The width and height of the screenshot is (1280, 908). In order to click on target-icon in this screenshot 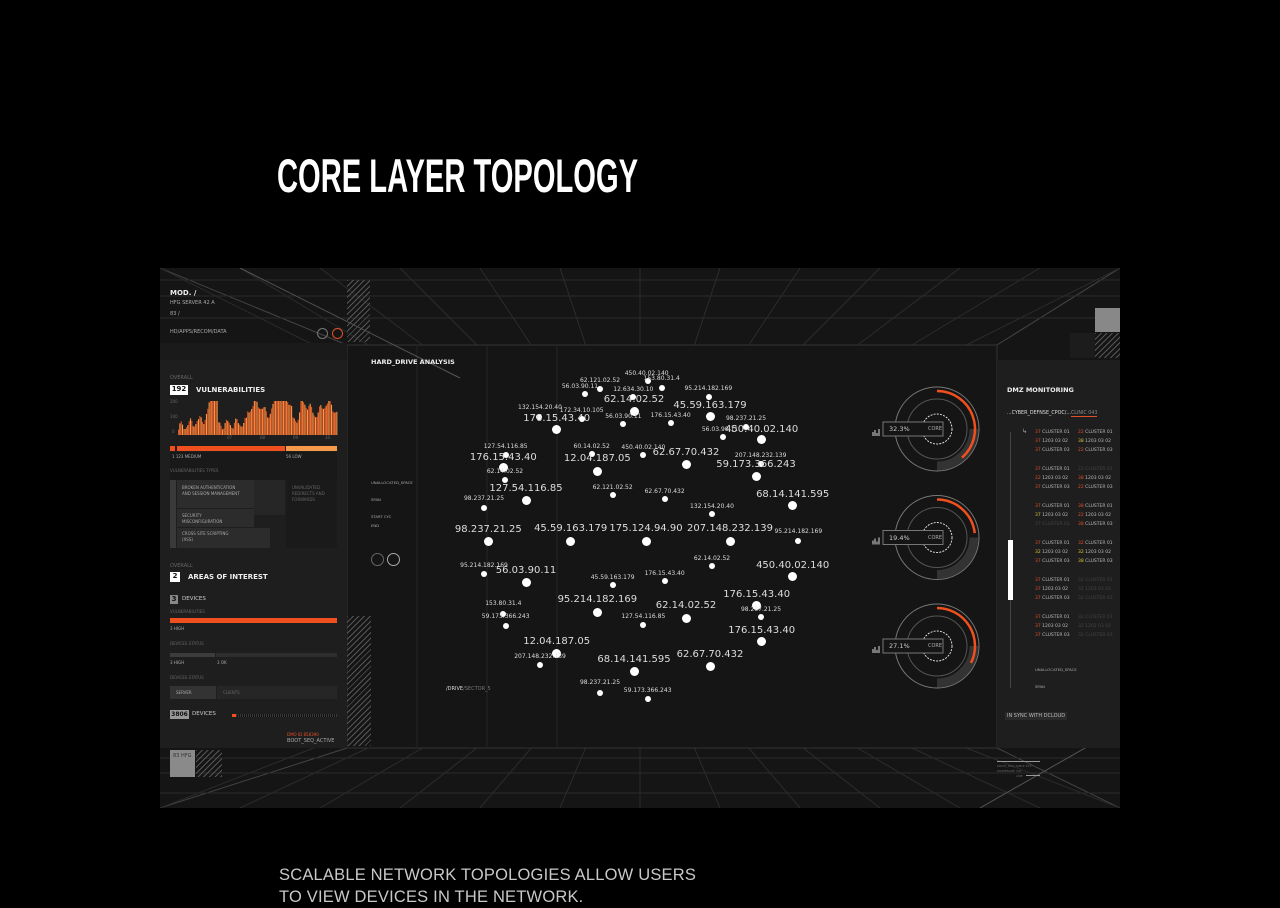, I will do `click(322, 333)`.